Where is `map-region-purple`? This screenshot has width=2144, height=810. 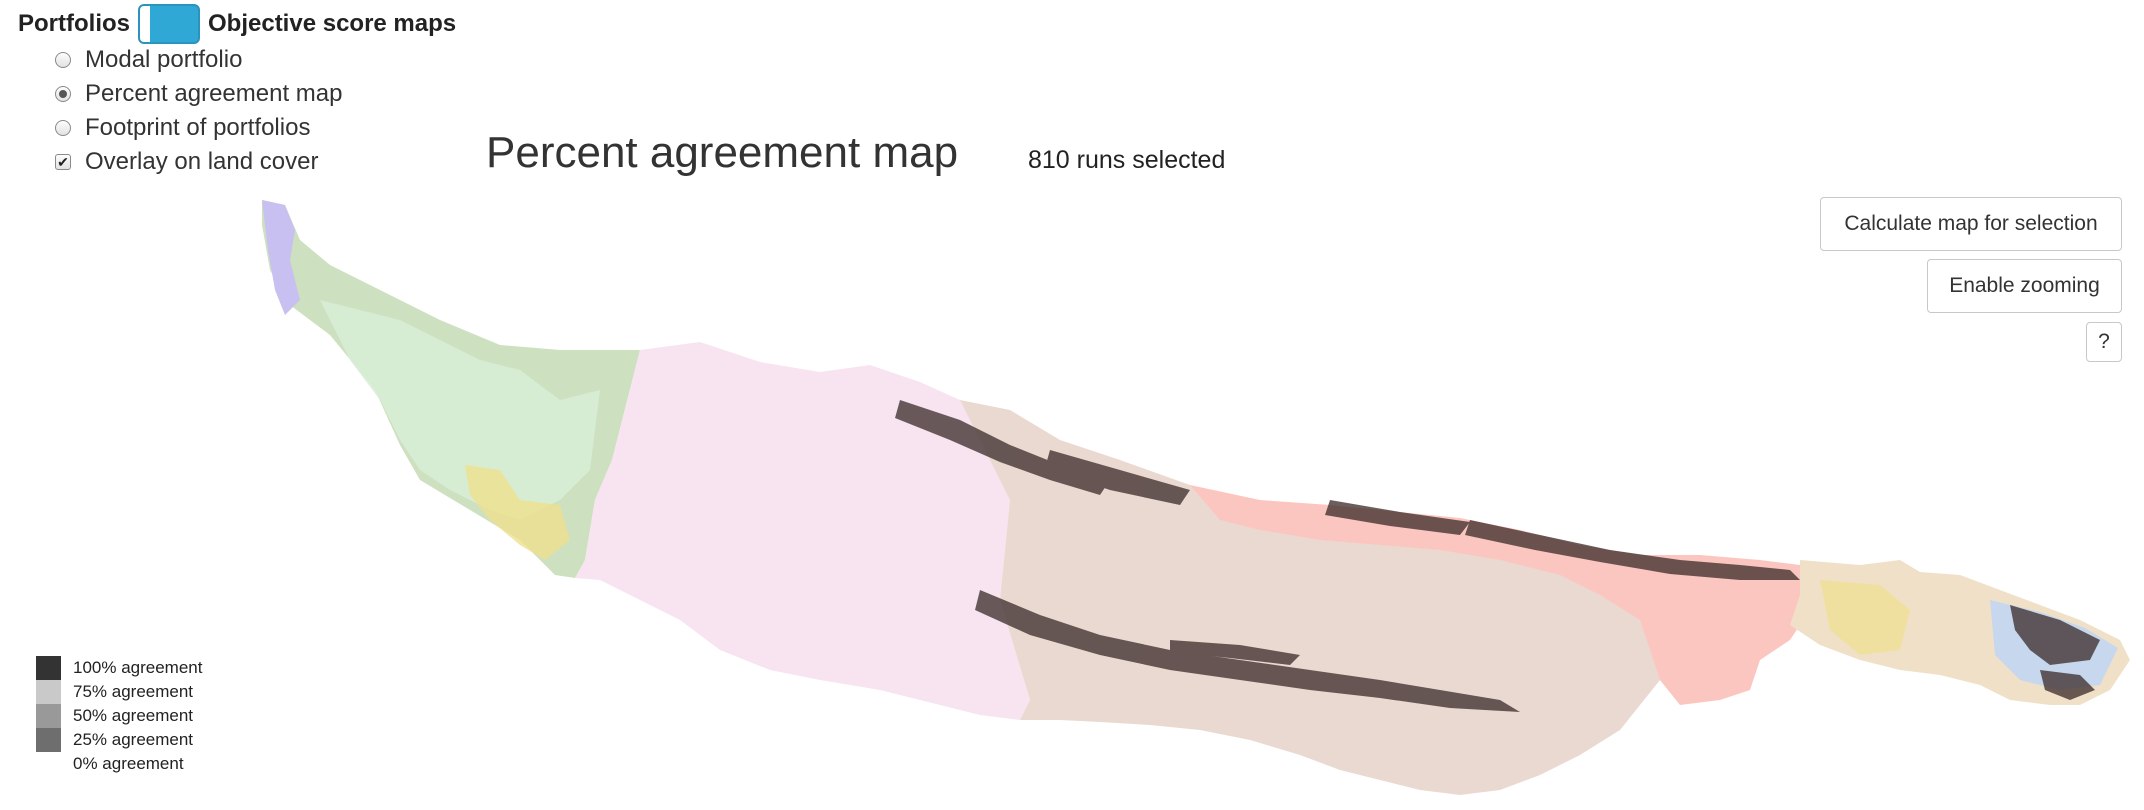
map-region-purple is located at coordinates (281, 257).